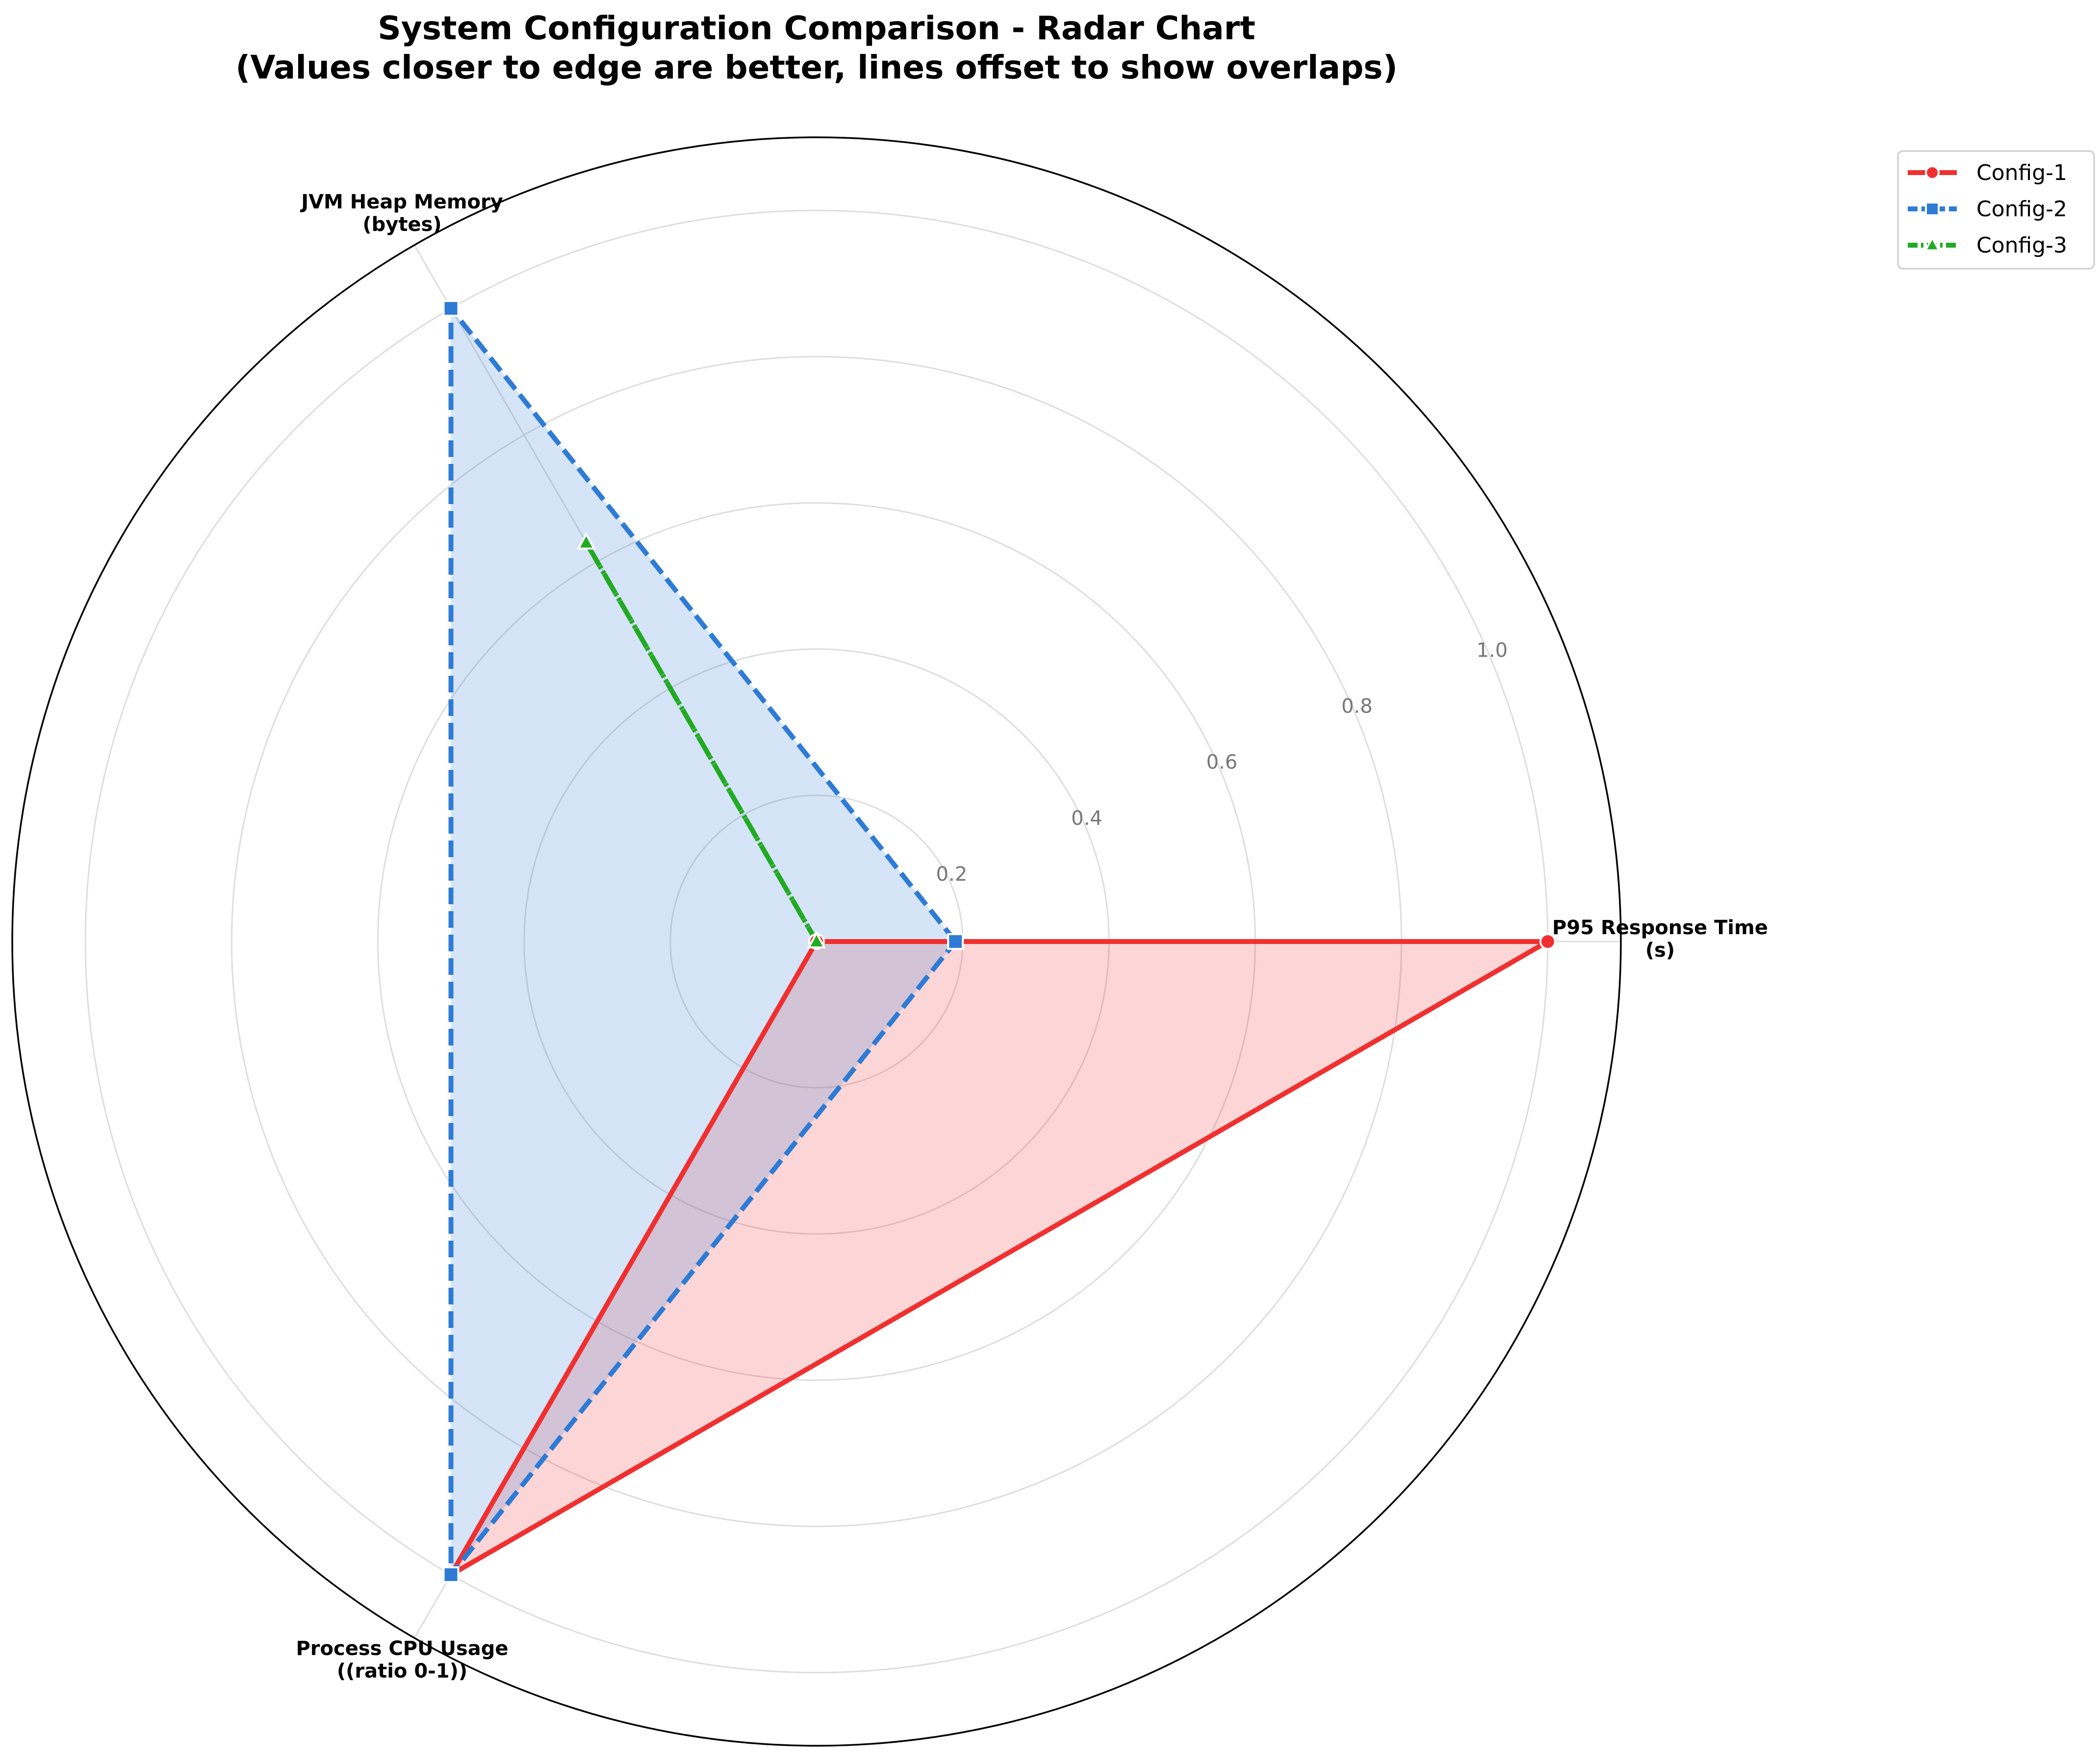 Image resolution: width=2100 pixels, height=1758 pixels. Describe the element at coordinates (402, 1648) in the screenshot. I see `axis-label-2-name: Process CPU Usage` at that location.